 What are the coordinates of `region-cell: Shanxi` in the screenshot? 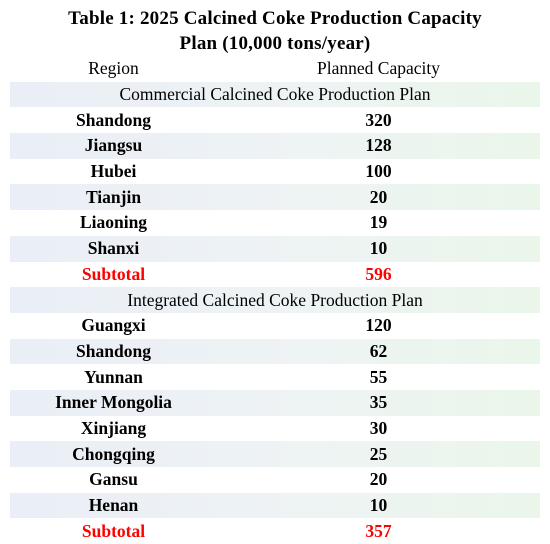 It's located at (113, 248).